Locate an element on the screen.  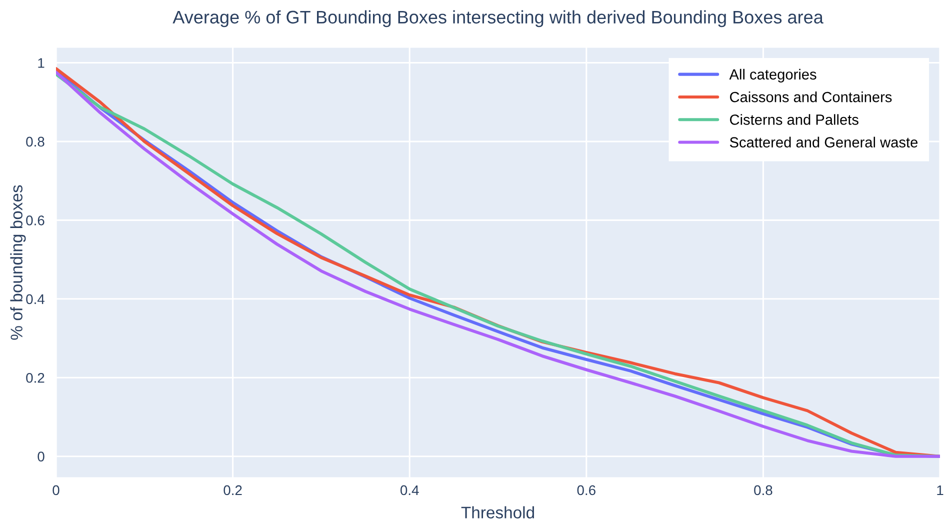
x-tick-label: 0 is located at coordinates (56, 490).